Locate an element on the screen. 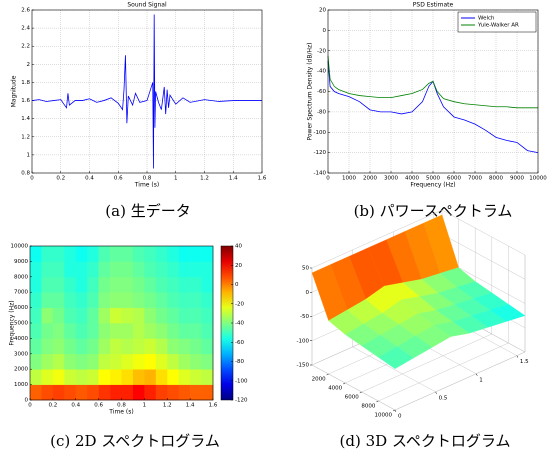  colorbar-tick-label: 40 is located at coordinates (238, 247).